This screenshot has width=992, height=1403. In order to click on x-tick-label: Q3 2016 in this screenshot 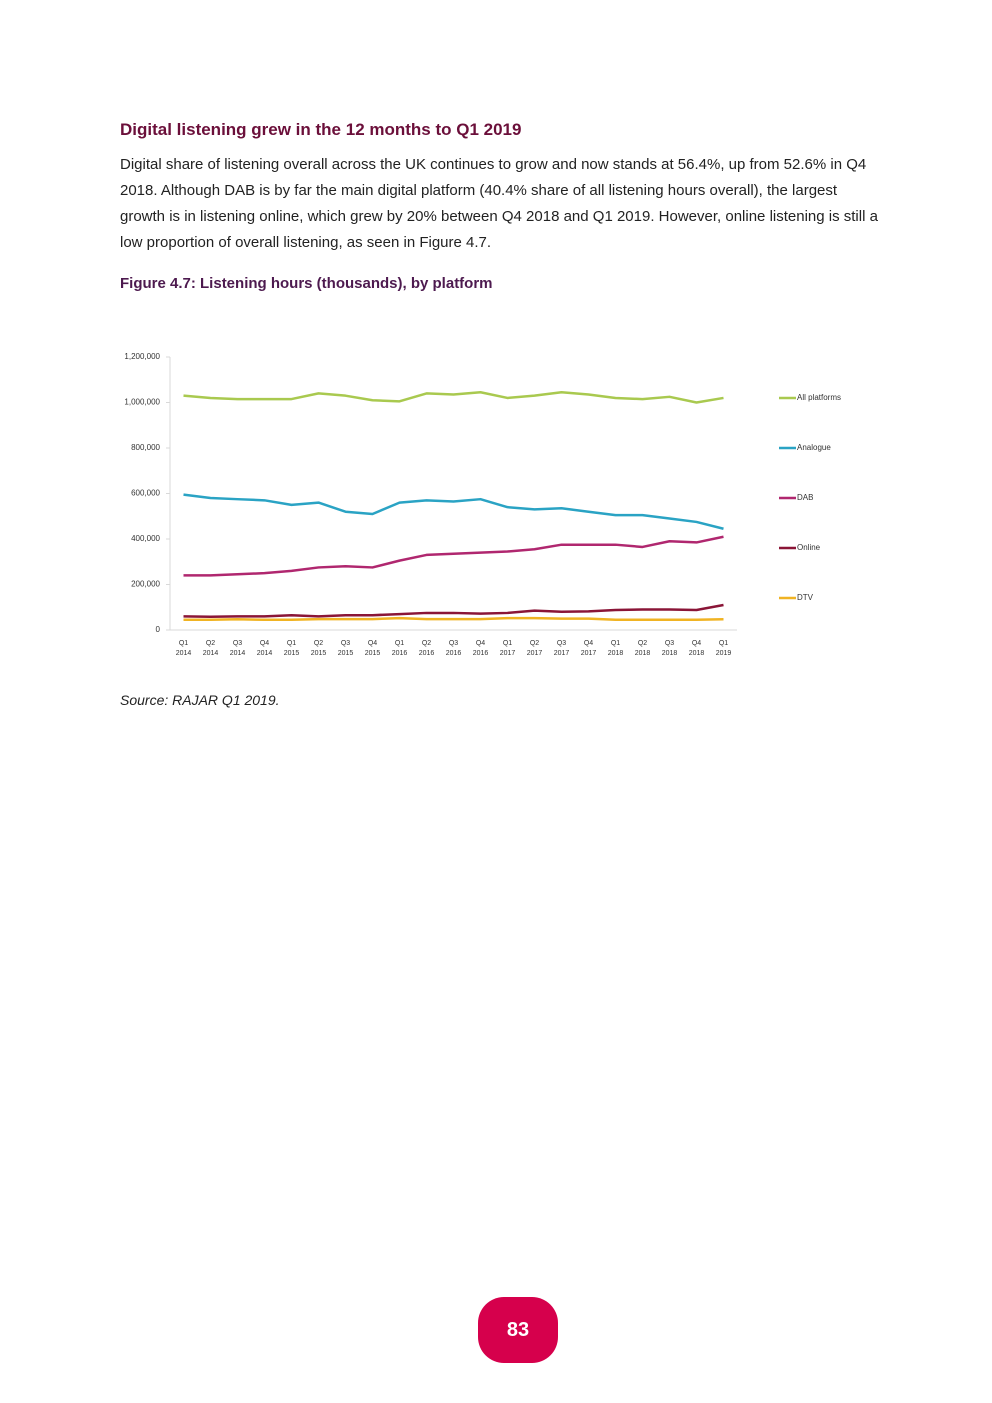, I will do `click(454, 648)`.